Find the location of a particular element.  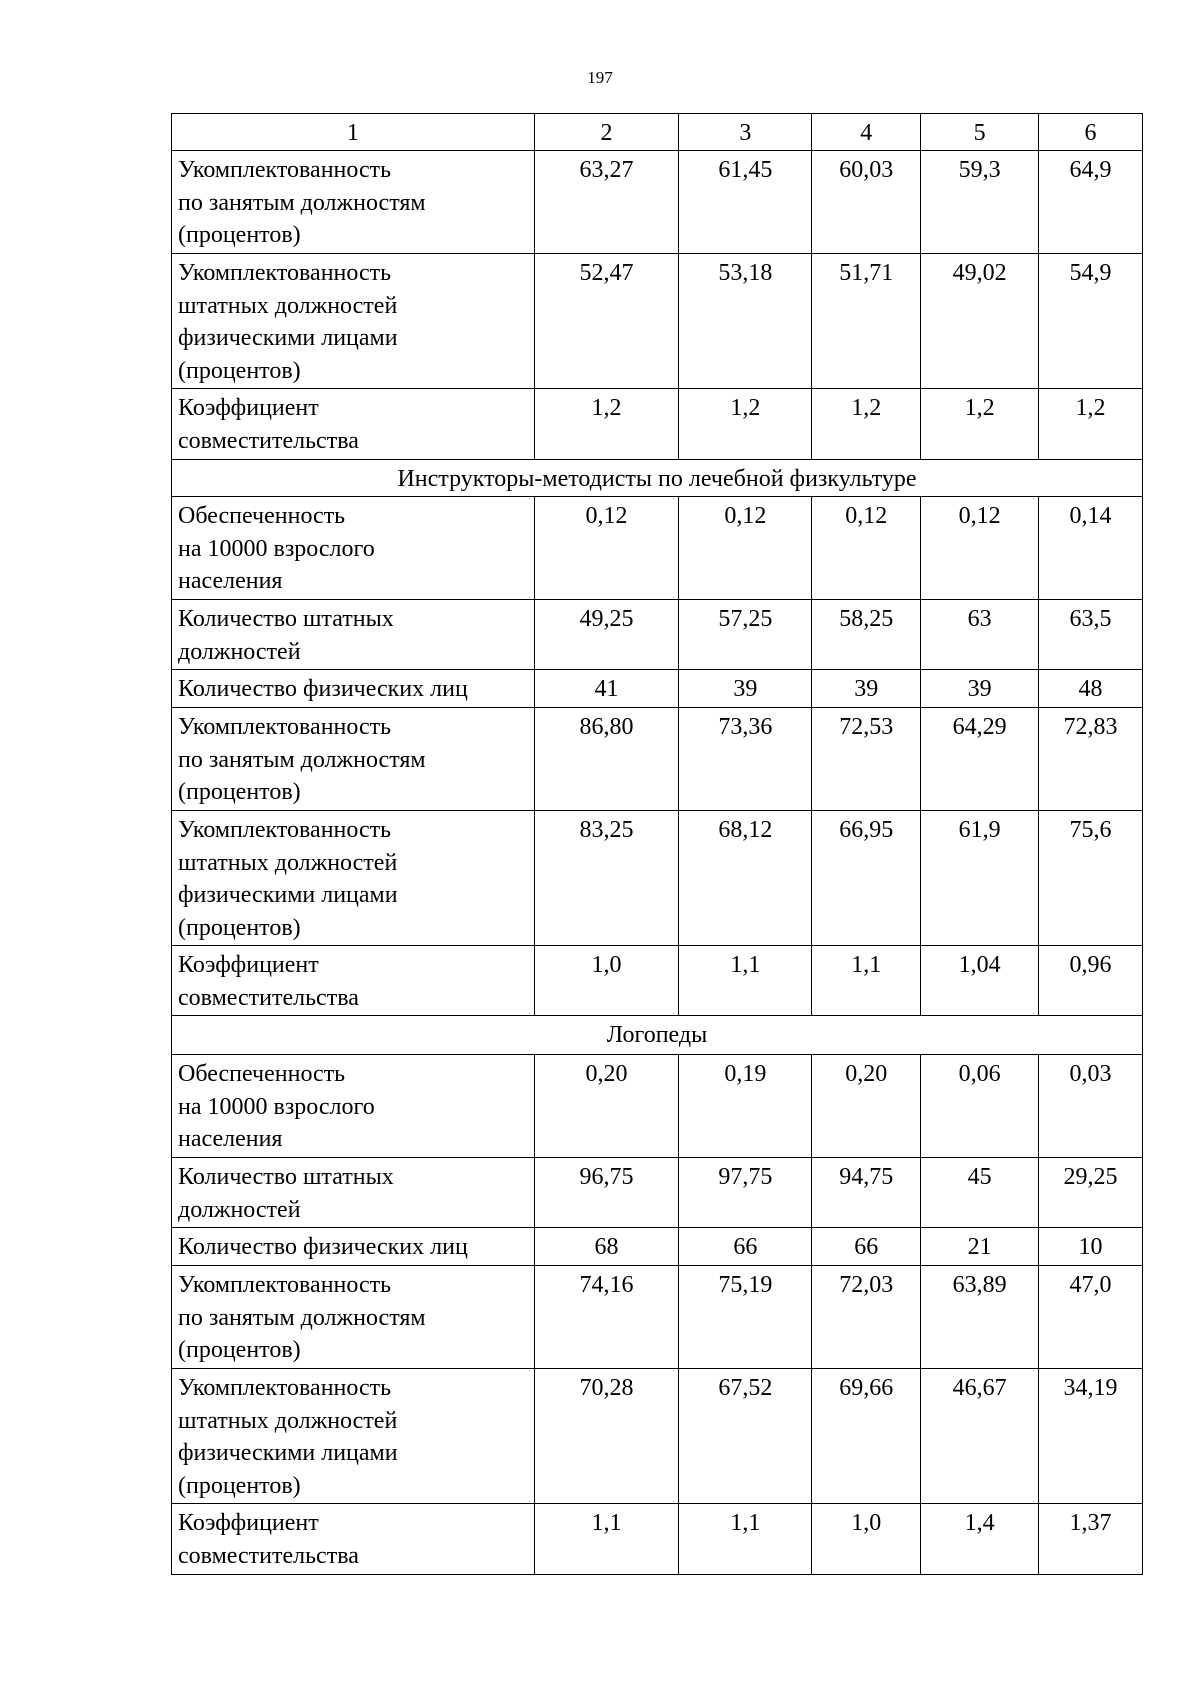

table-row: Количество физических лиц 68 66 66 21 10 is located at coordinates (657, 1246).